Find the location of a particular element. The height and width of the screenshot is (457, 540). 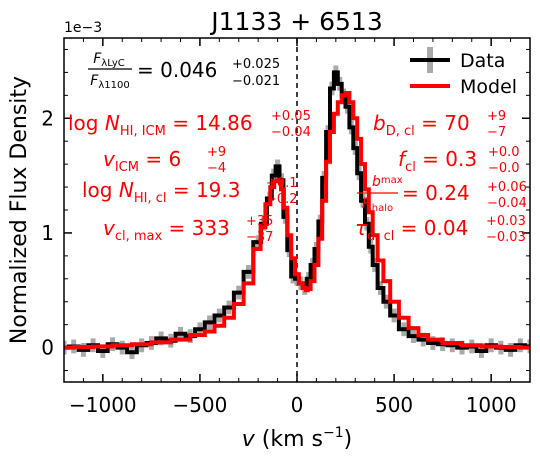

param-tau-d-cl: τd, cl = 0.04 is located at coordinates (411, 230).